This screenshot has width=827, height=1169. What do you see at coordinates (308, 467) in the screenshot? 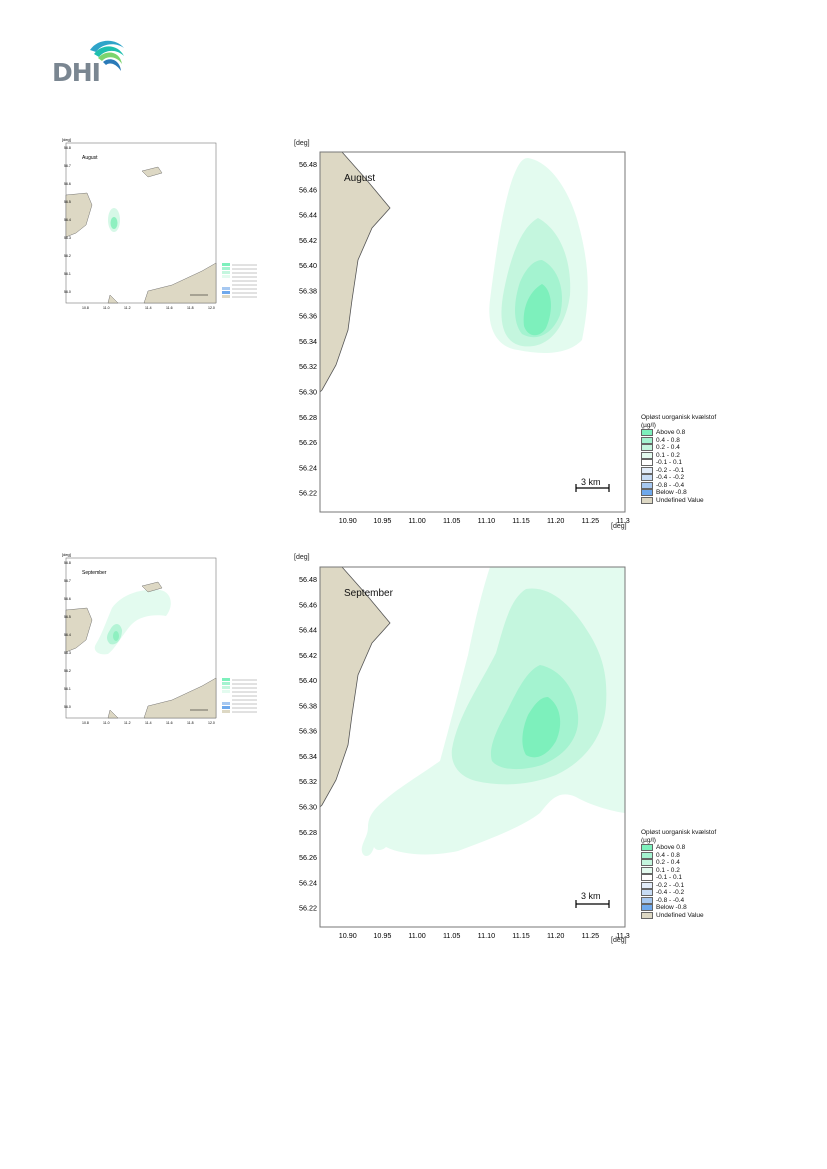
I see `y-tick-label: 56.24` at bounding box center [308, 467].